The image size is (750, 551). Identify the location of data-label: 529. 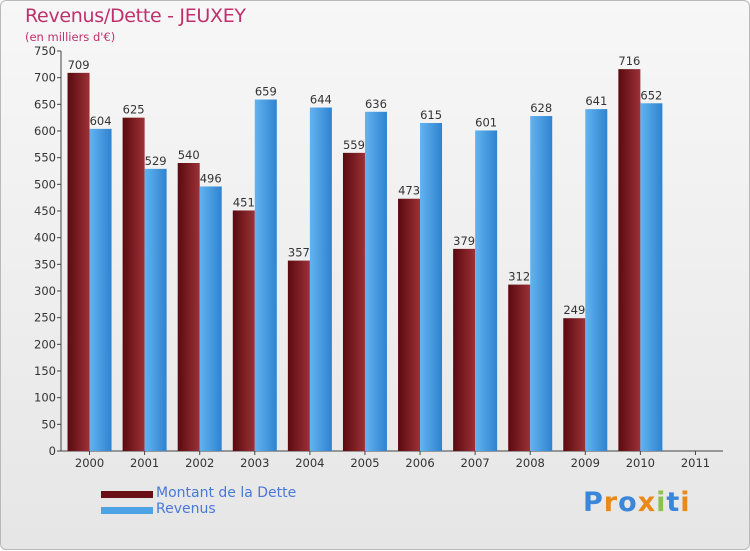
(156, 161).